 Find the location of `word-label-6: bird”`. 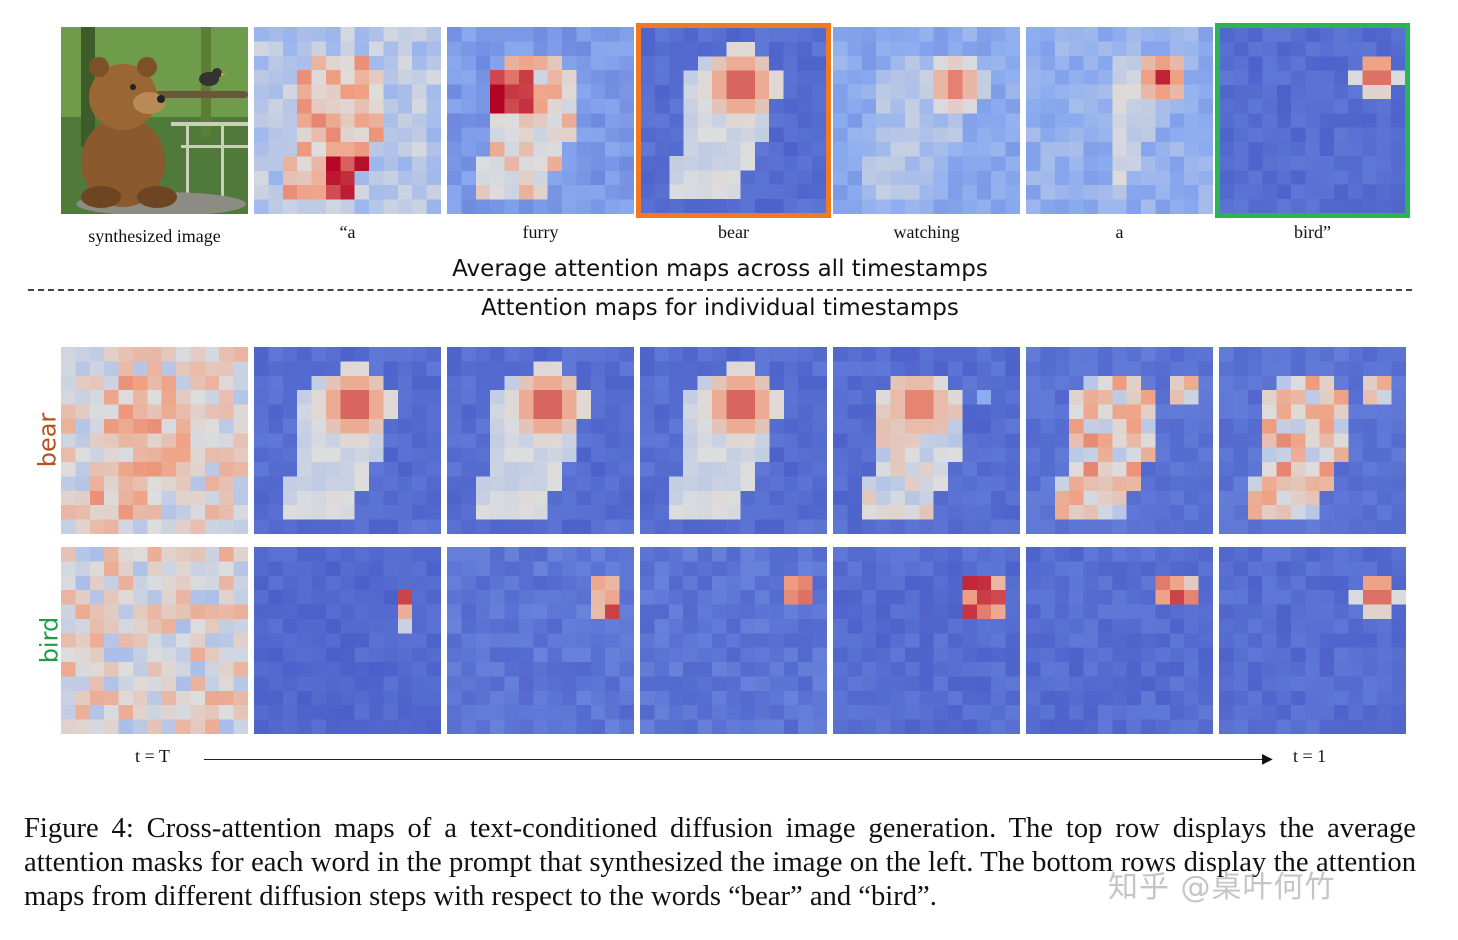

word-label-6: bird” is located at coordinates (1312, 232).